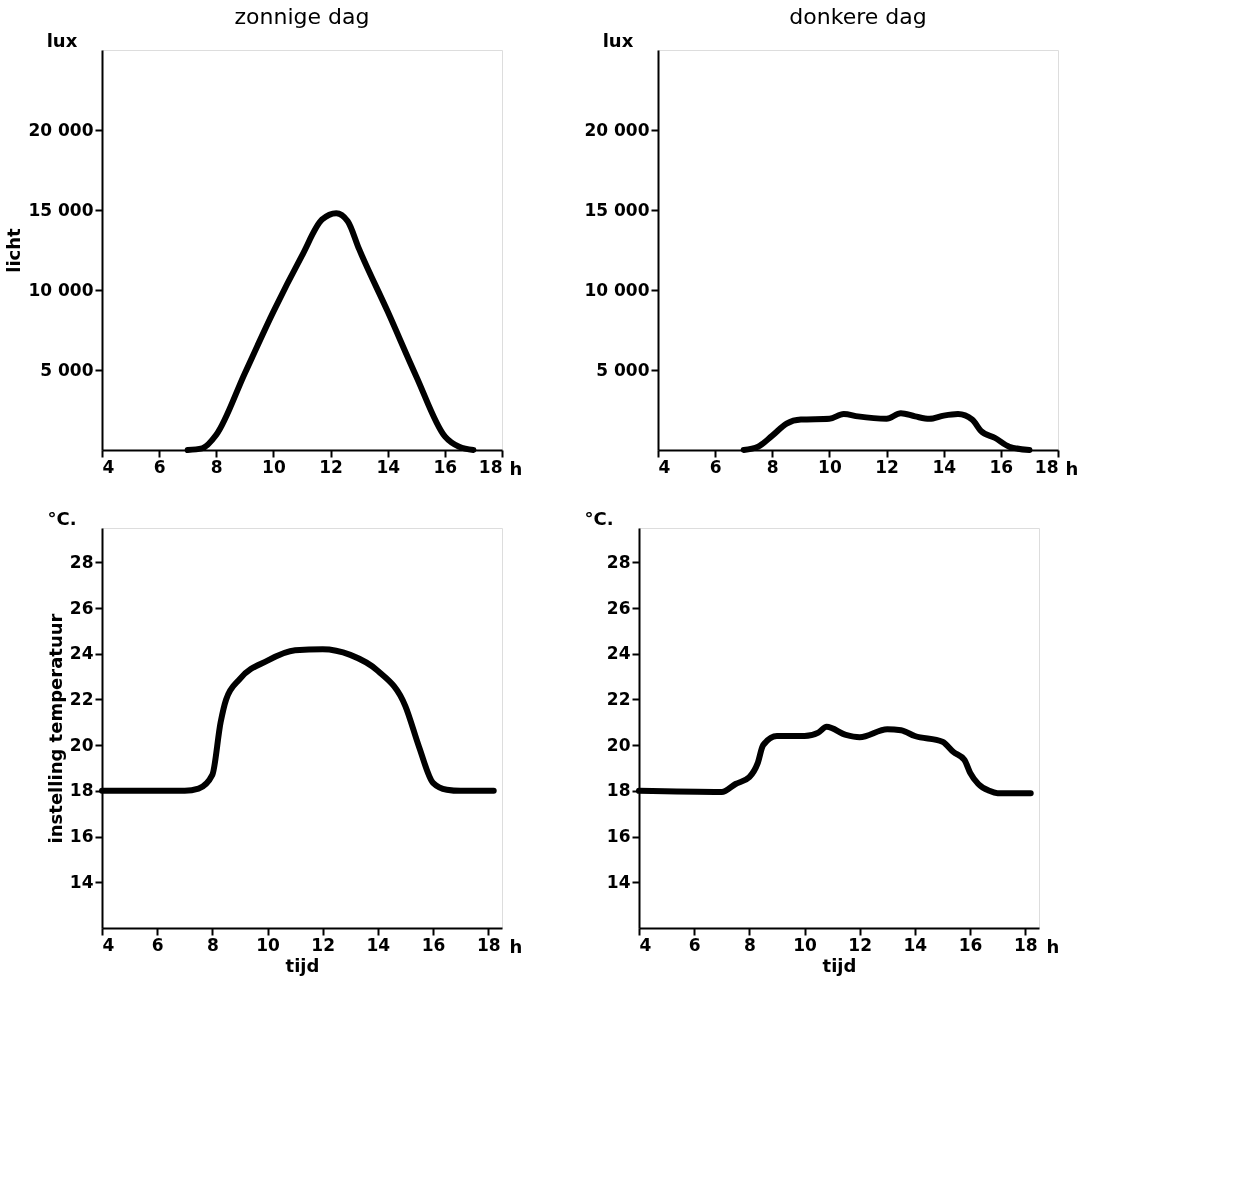 This screenshot has width=1235, height=1193. Describe the element at coordinates (858, 16) in the screenshot. I see `chart-title: donkere dag` at that location.